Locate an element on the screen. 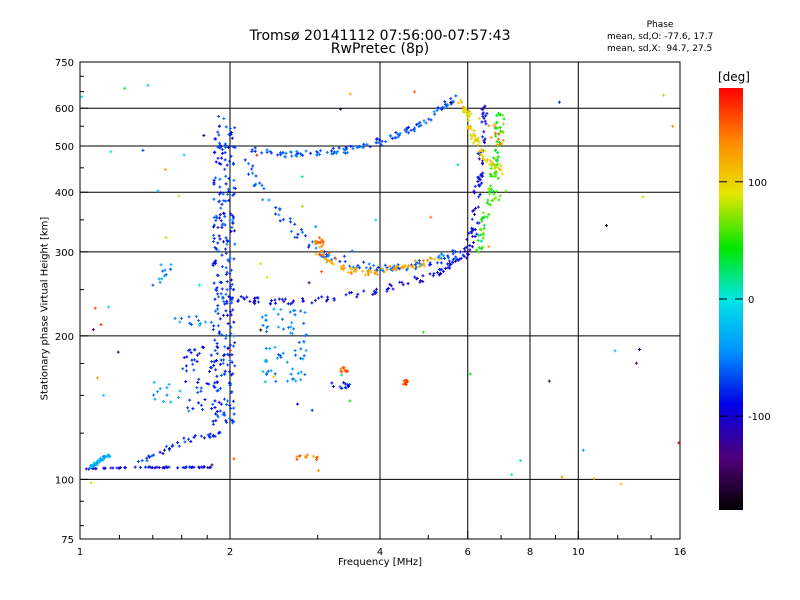 The width and height of the screenshot is (800, 600). colorbar-tick-label: 100 is located at coordinates (757, 183).